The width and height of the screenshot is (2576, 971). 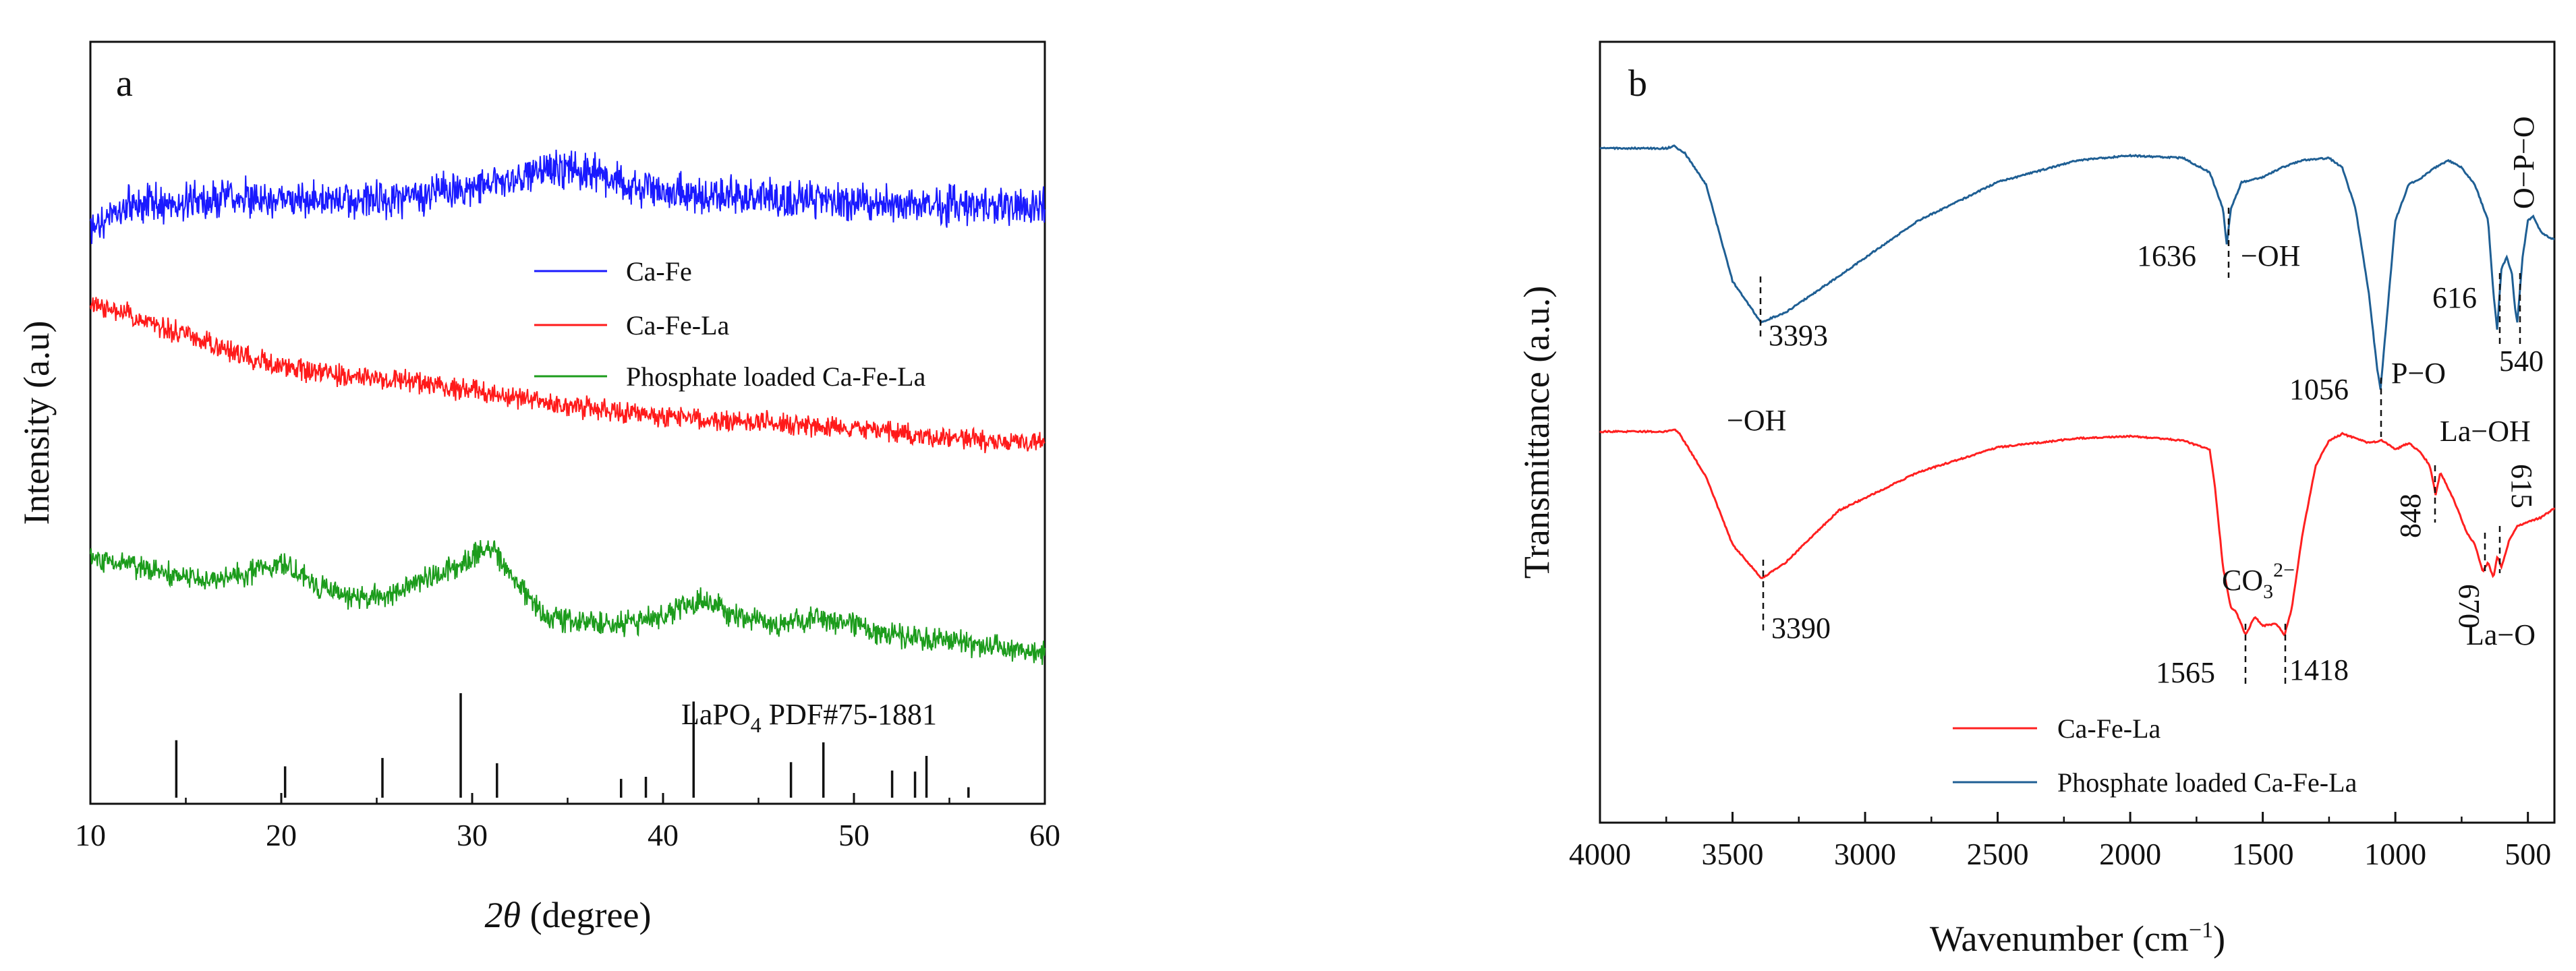 I want to click on panel-a-x-axis: 10 20 30 40 50 60, so click(x=567, y=823).